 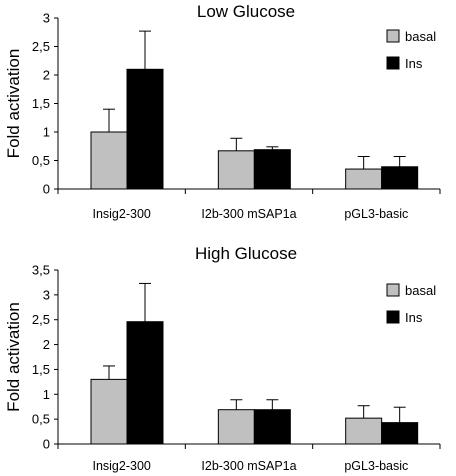 I want to click on y-tick-label: 3,5, so click(x=41, y=270).